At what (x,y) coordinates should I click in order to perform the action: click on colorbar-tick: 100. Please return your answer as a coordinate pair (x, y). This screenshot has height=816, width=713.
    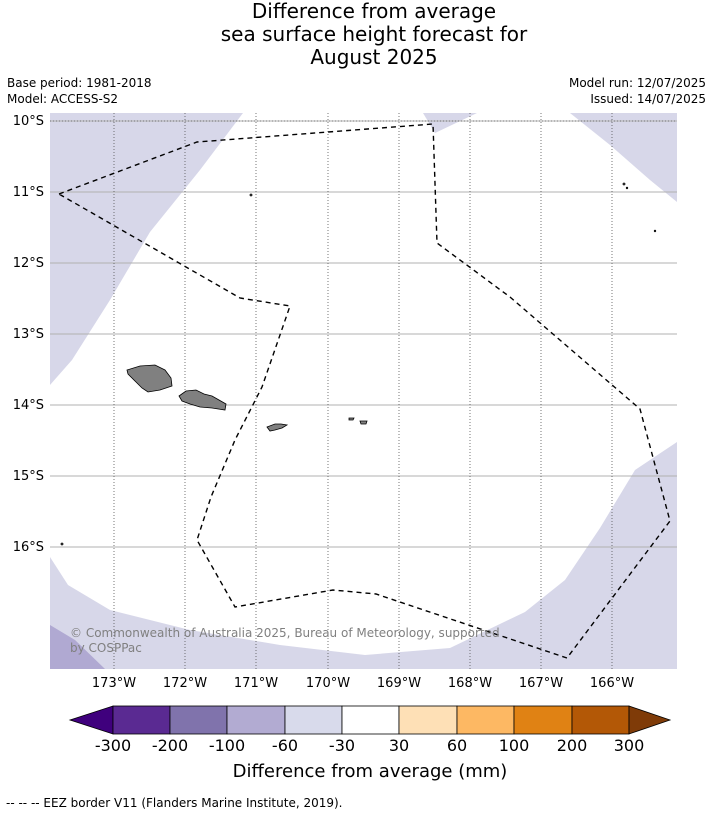
    Looking at the image, I should click on (514, 745).